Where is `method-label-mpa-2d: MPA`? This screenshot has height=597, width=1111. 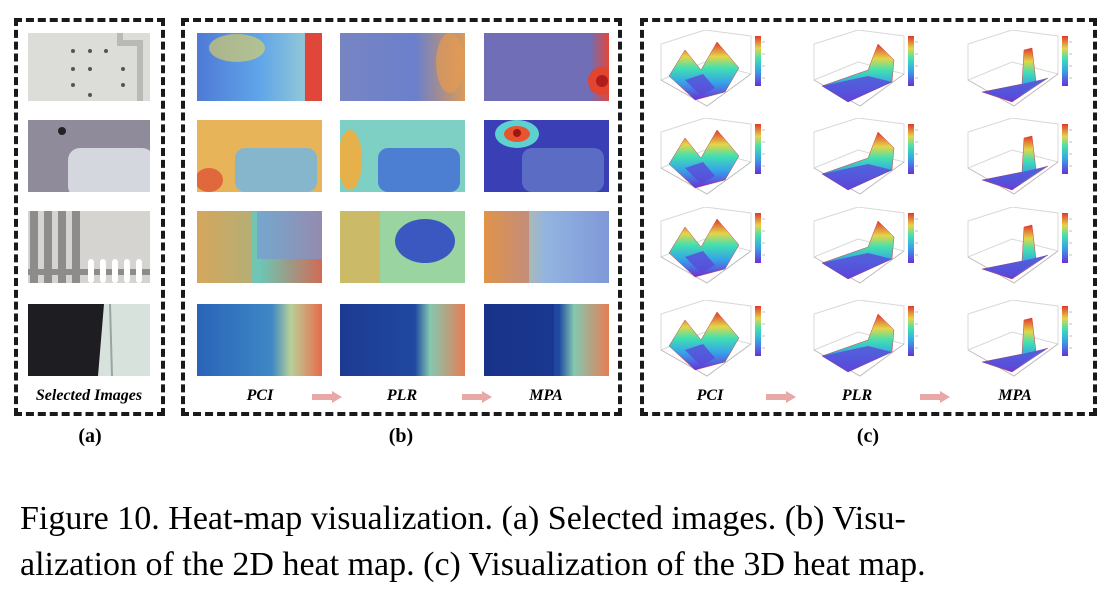
method-label-mpa-2d: MPA is located at coordinates (546, 395).